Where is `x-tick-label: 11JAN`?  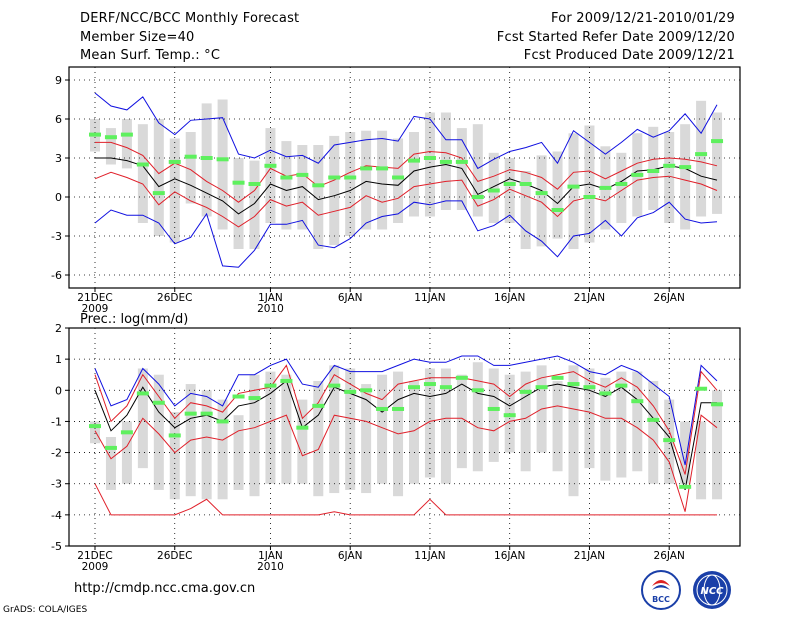
x-tick-label: 11JAN is located at coordinates (429, 556).